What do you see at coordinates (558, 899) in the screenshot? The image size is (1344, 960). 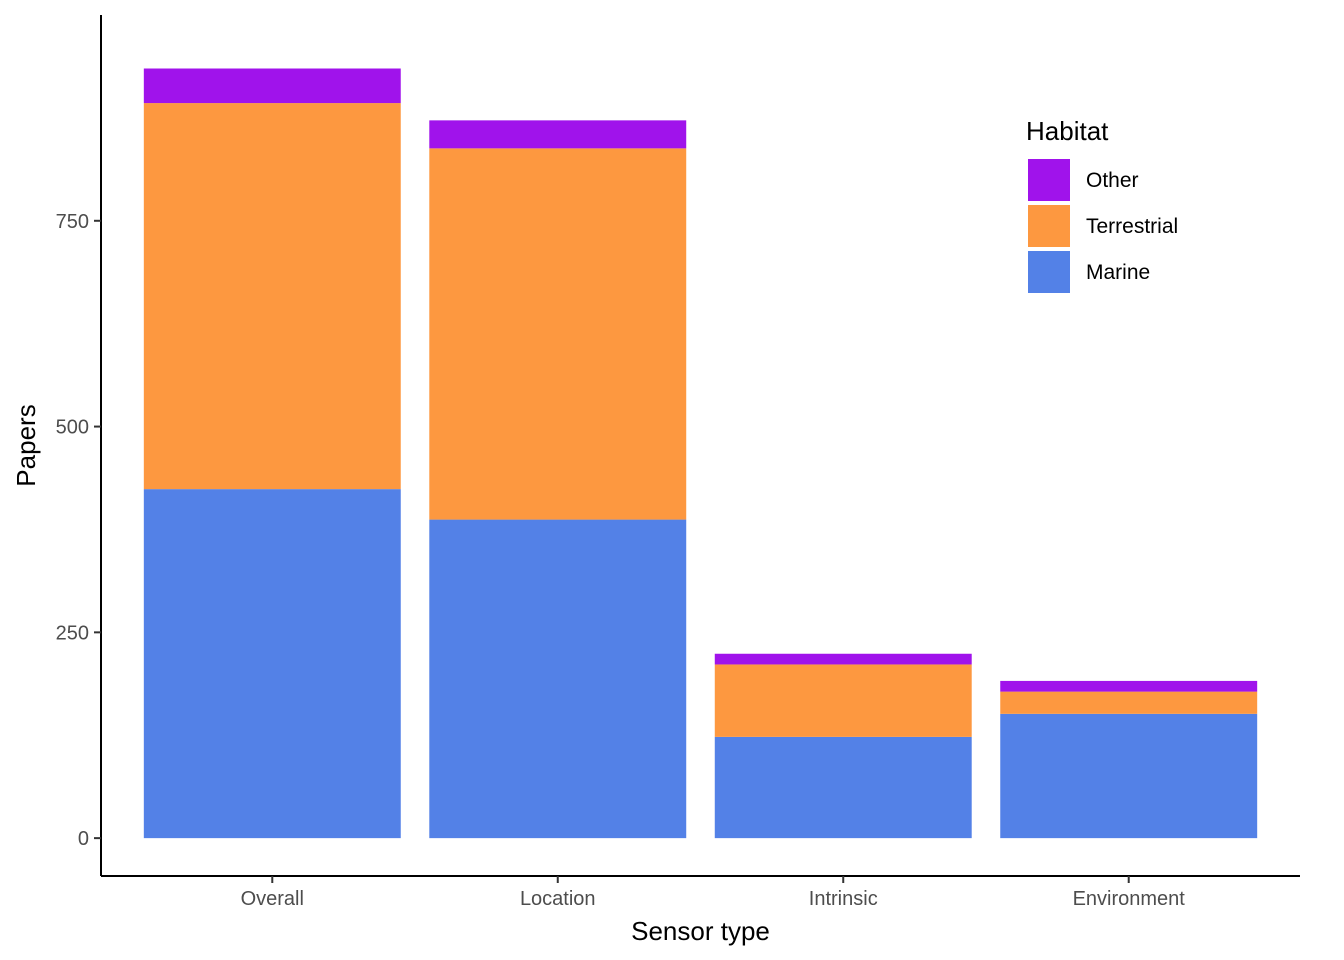 I see `x-tick-label-location: Location` at bounding box center [558, 899].